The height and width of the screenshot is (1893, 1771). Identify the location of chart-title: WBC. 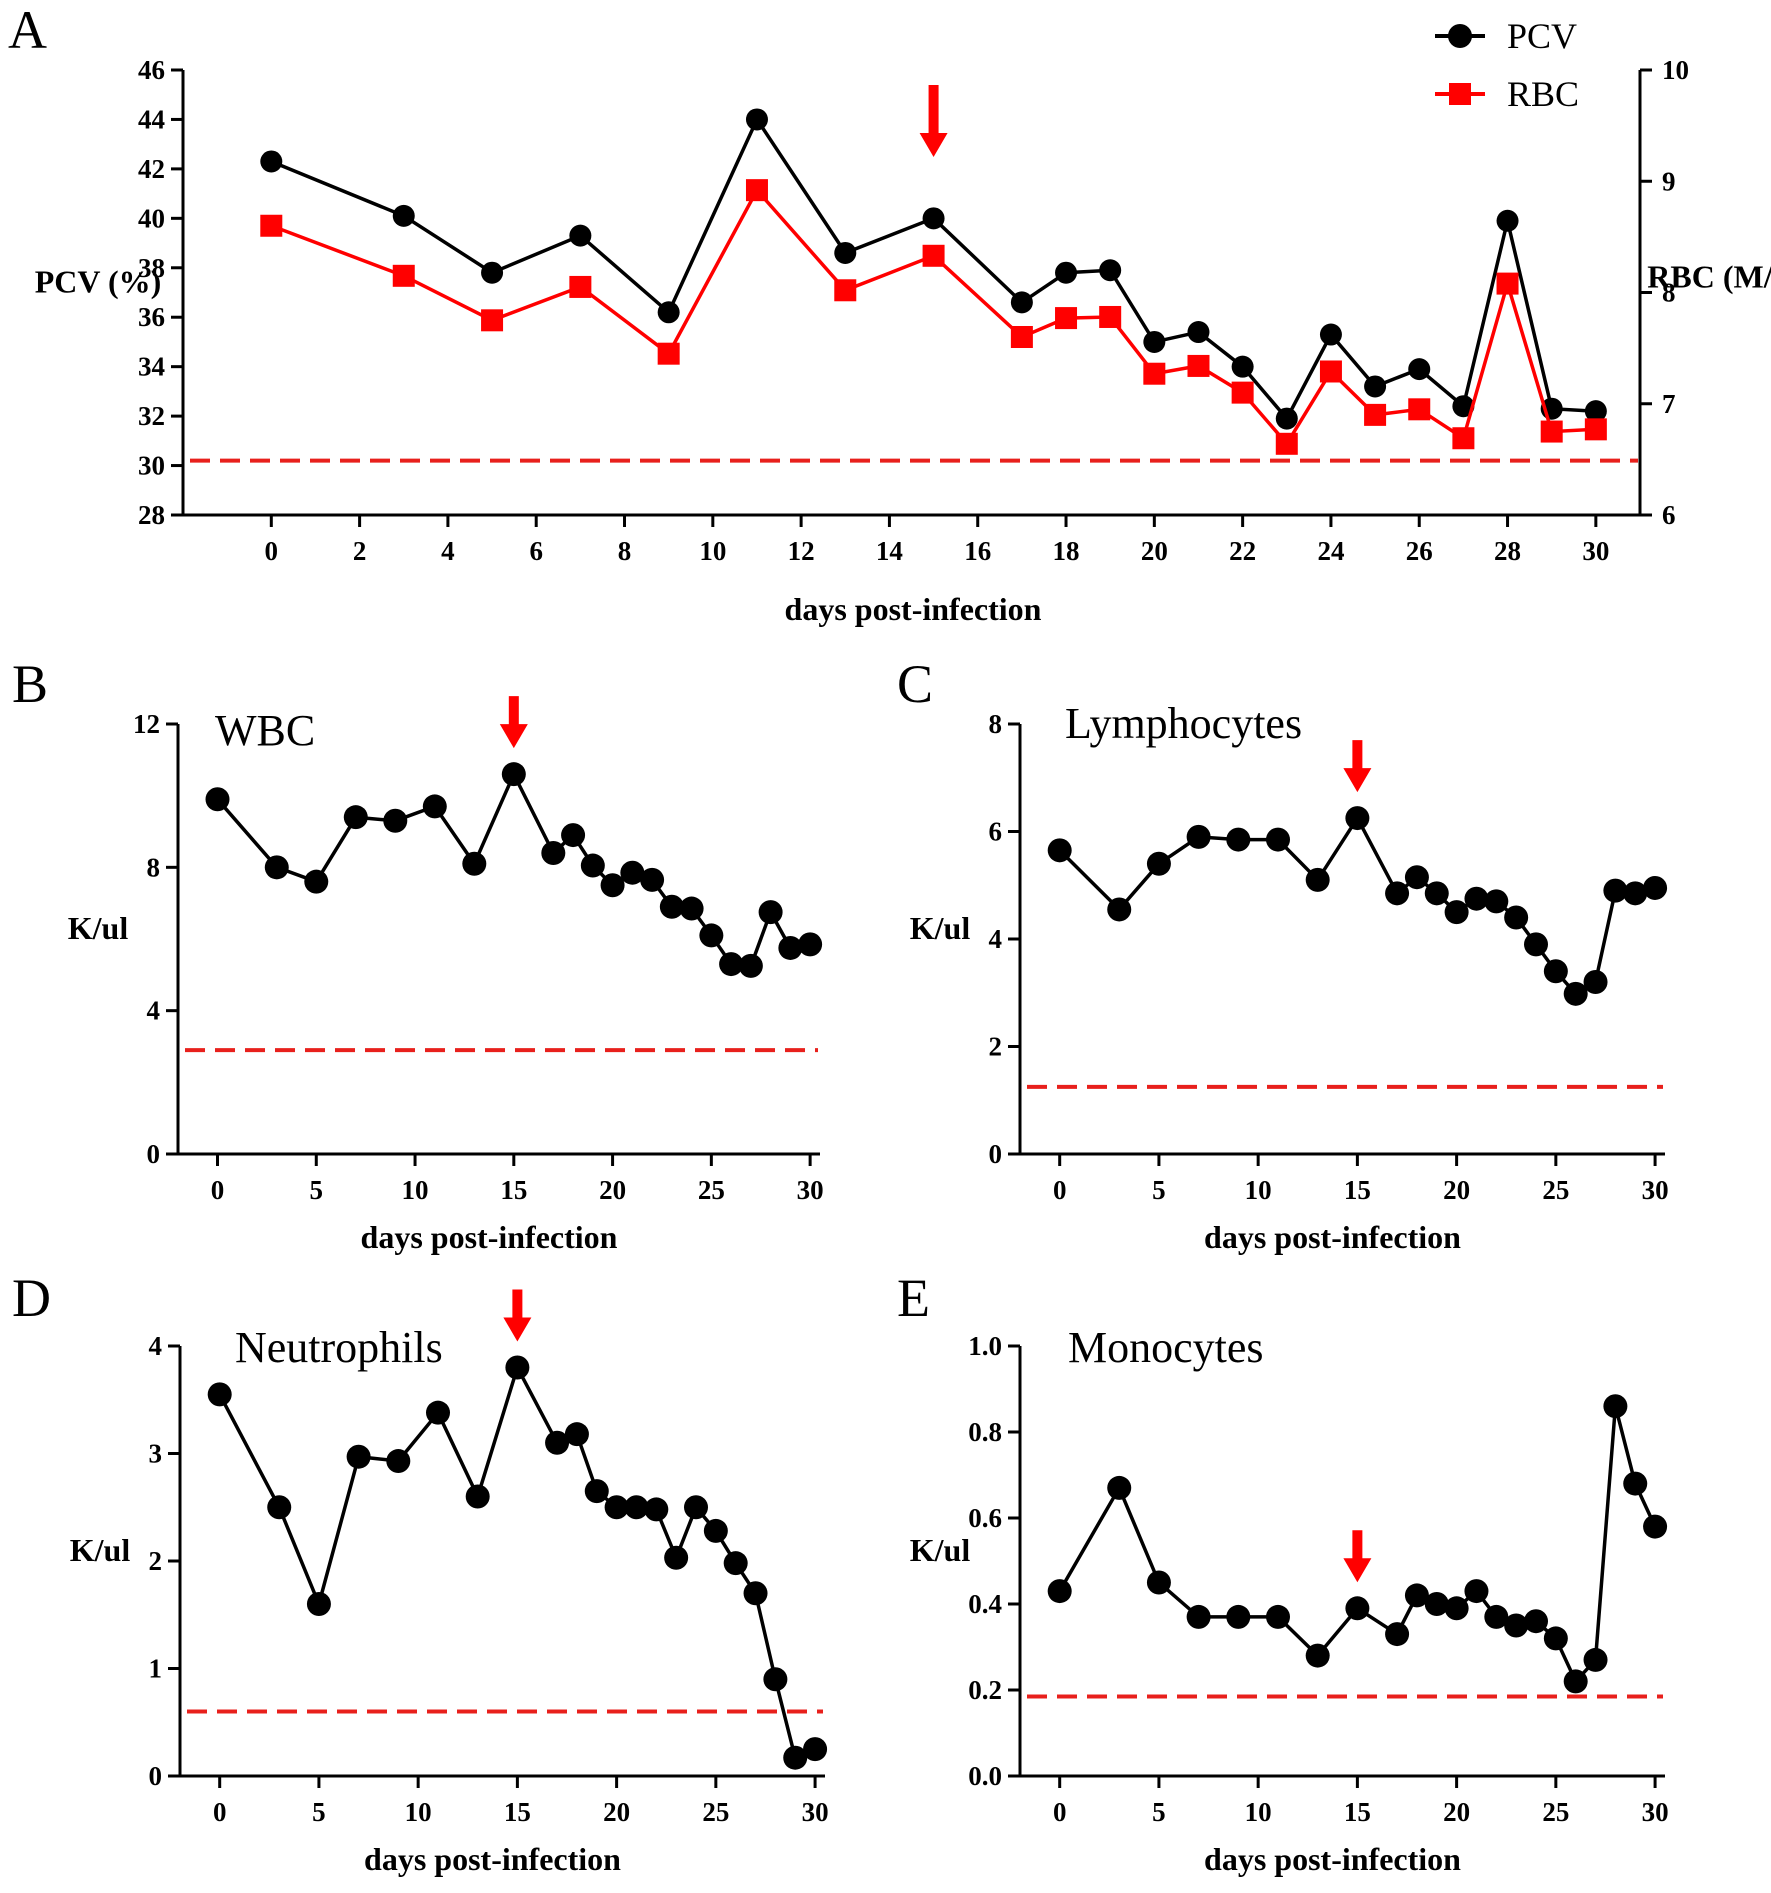
(265, 730).